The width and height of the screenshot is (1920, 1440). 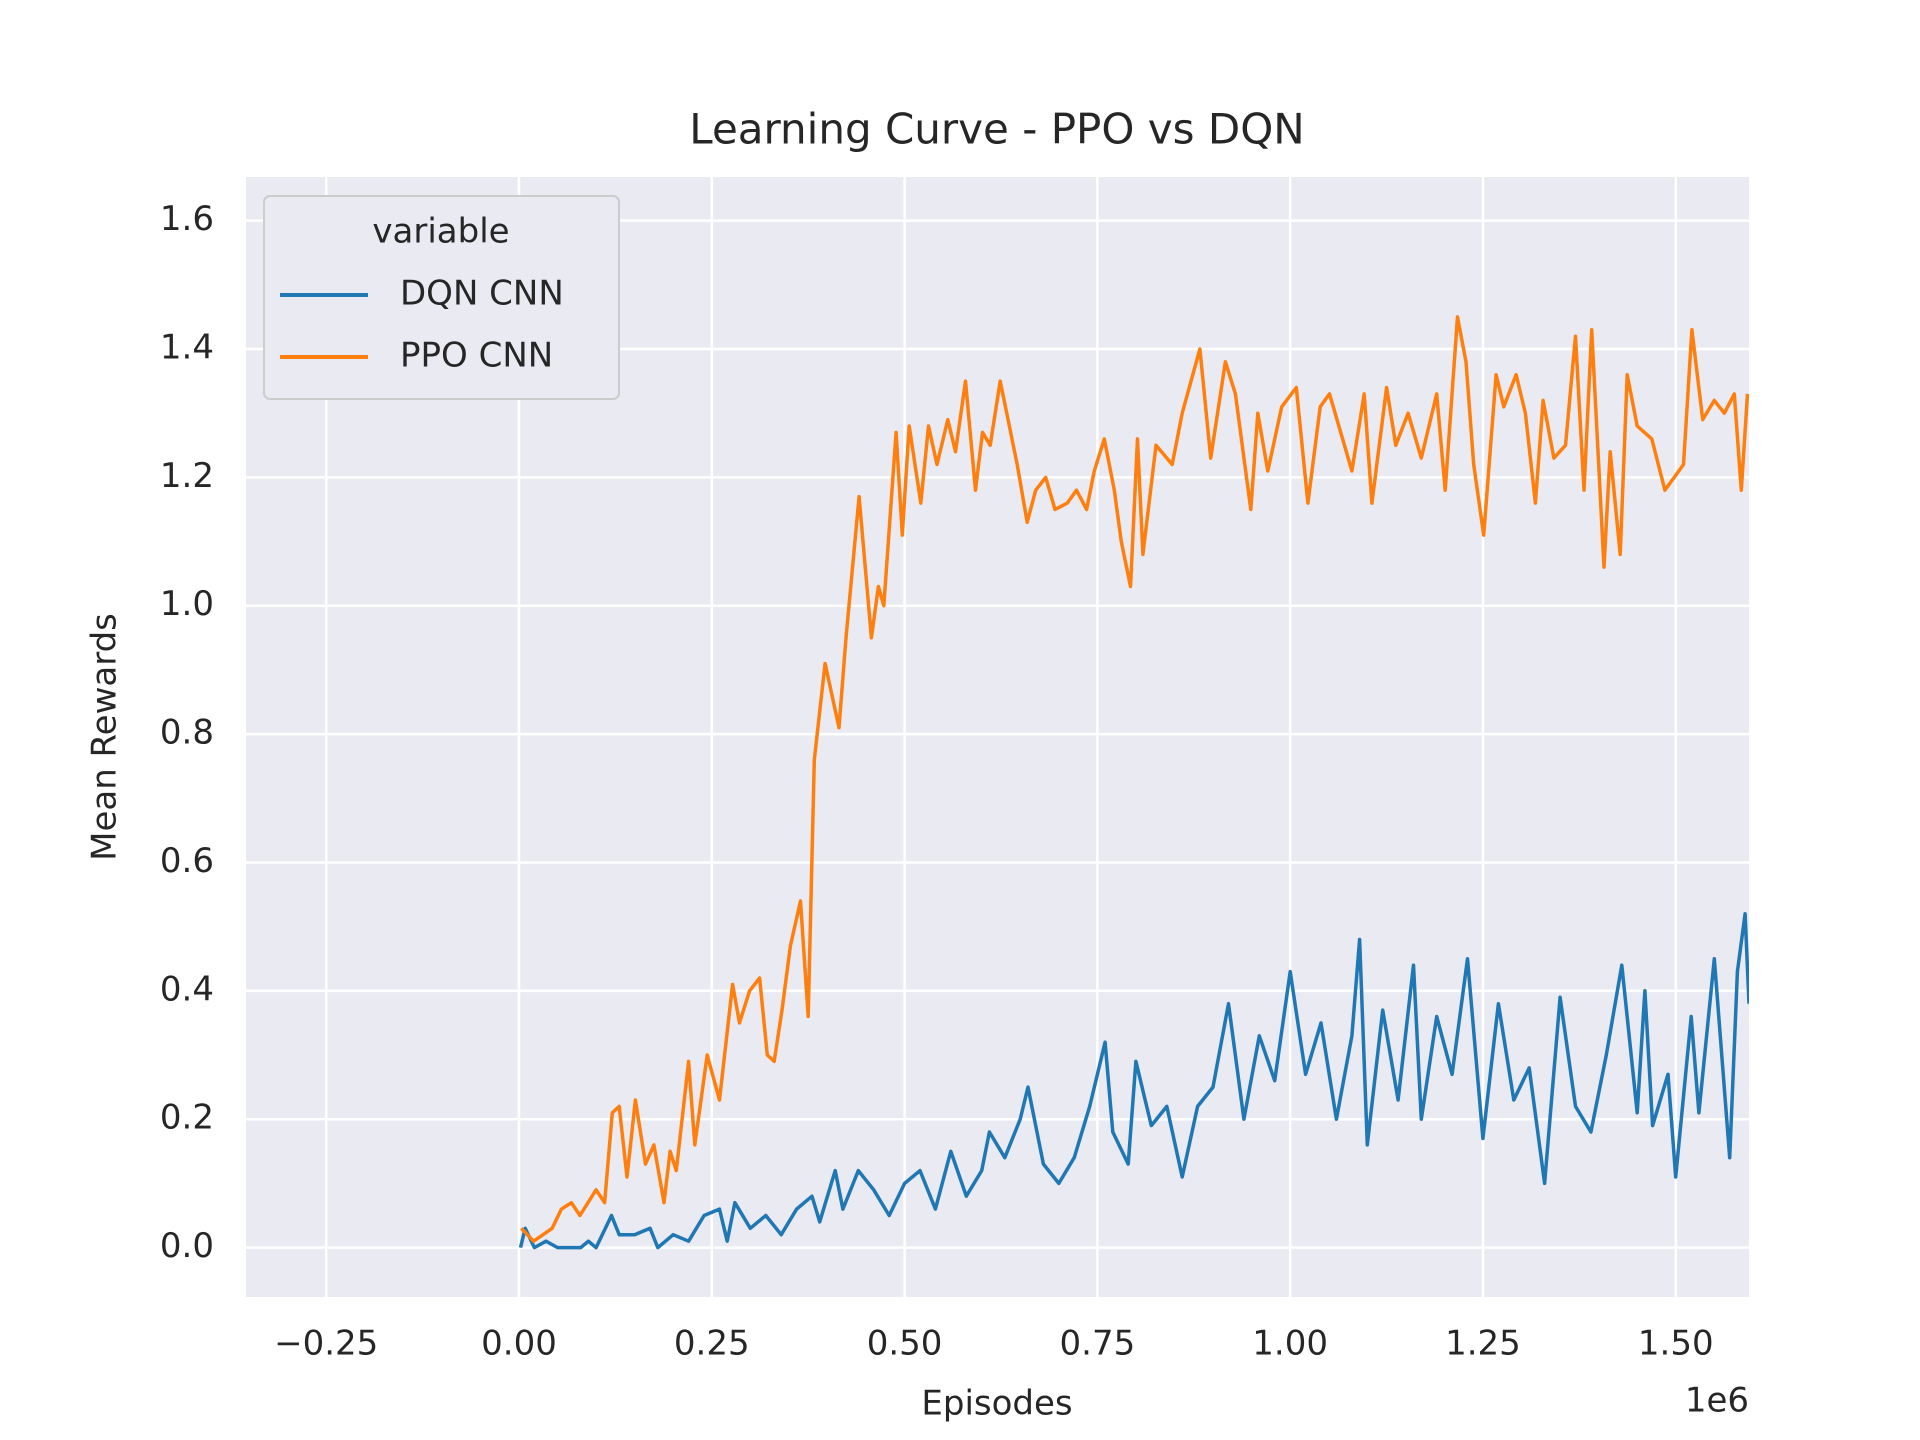 What do you see at coordinates (187, 1118) in the screenshot?
I see `y-tick-label: 0.2` at bounding box center [187, 1118].